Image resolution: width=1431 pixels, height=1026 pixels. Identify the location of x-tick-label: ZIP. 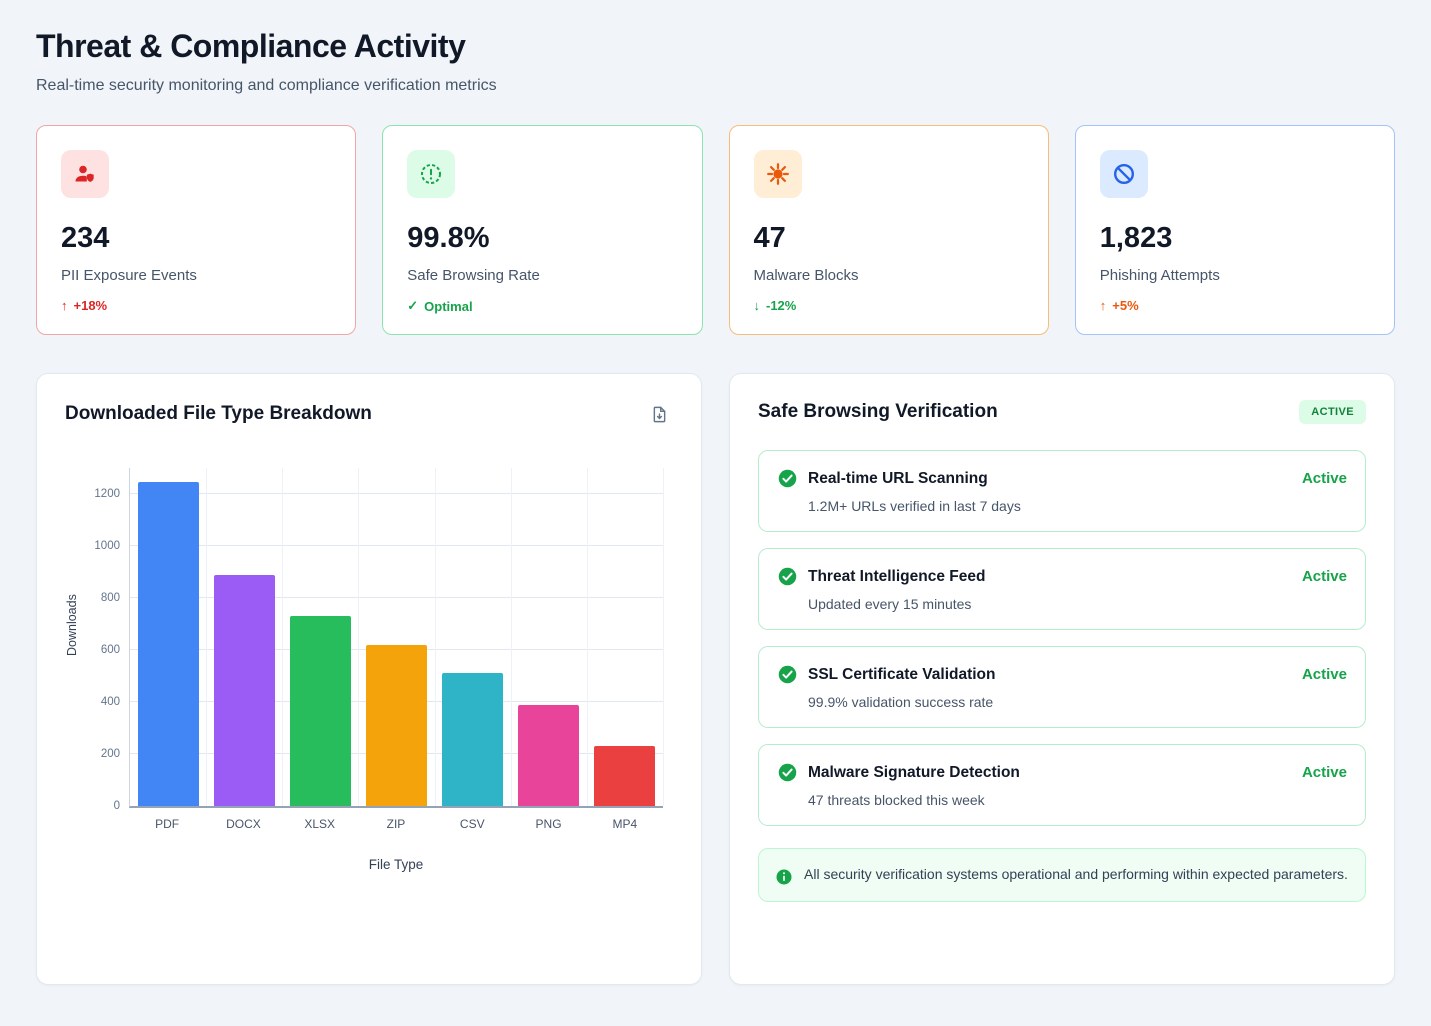
(396, 824).